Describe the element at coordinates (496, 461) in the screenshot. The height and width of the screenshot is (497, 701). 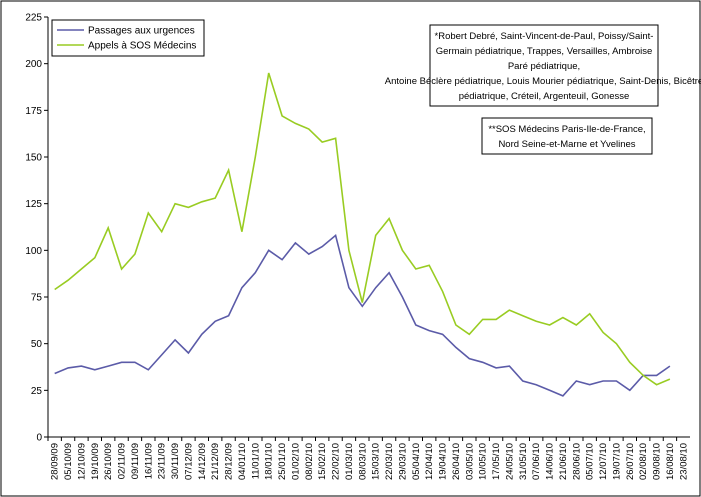
I see `x-tick-label: 17/05/10` at that location.